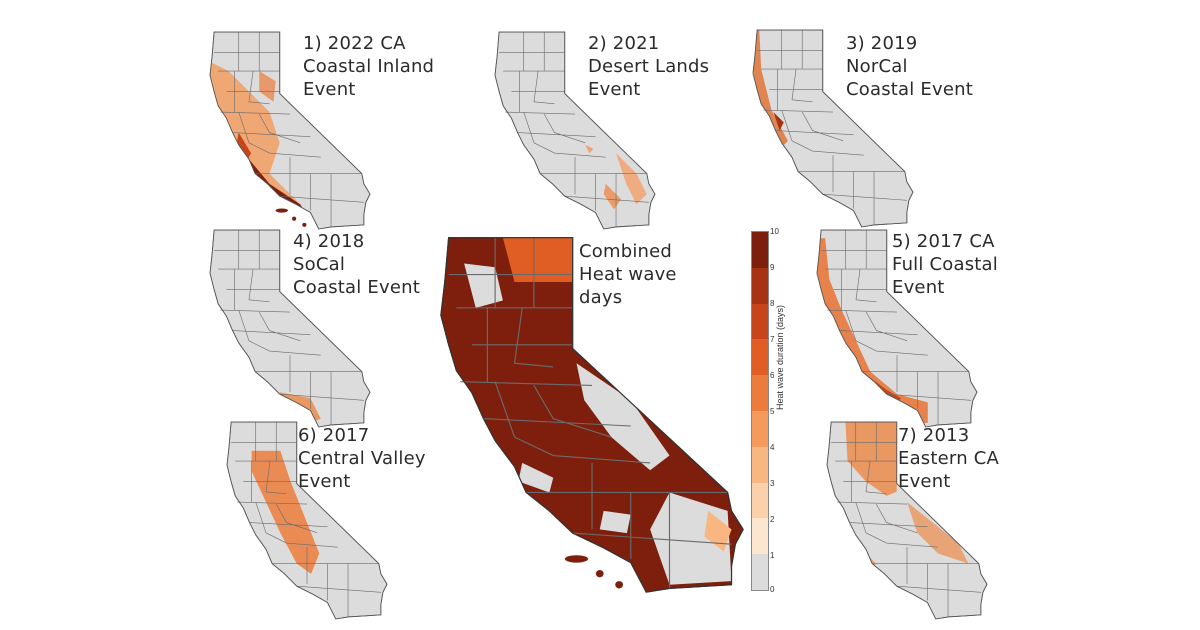  I want to click on map-panel-2018-socal-coastal: 4) 2018 SoCal Coastal Event, so click(312, 328).